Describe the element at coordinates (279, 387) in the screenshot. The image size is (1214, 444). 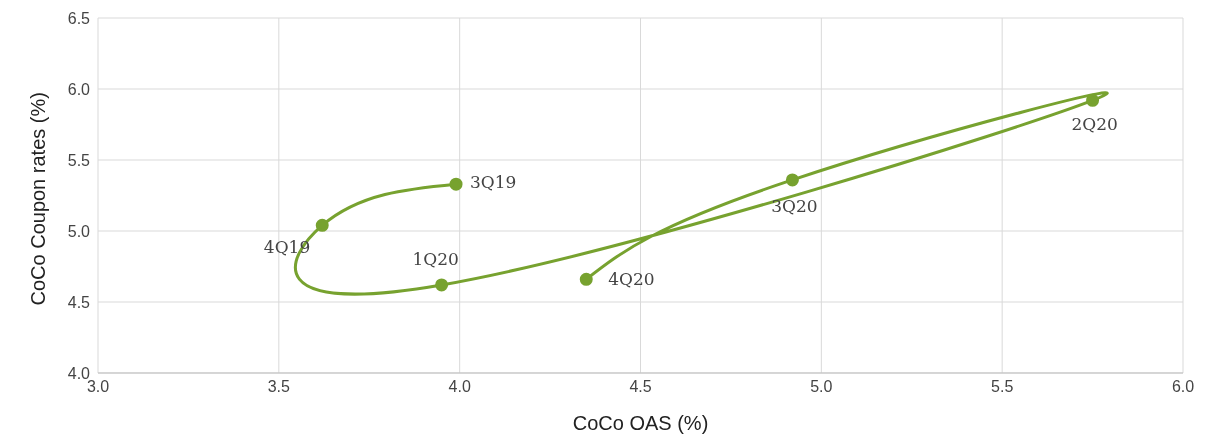
I see `x-tick-label: 3.5` at that location.